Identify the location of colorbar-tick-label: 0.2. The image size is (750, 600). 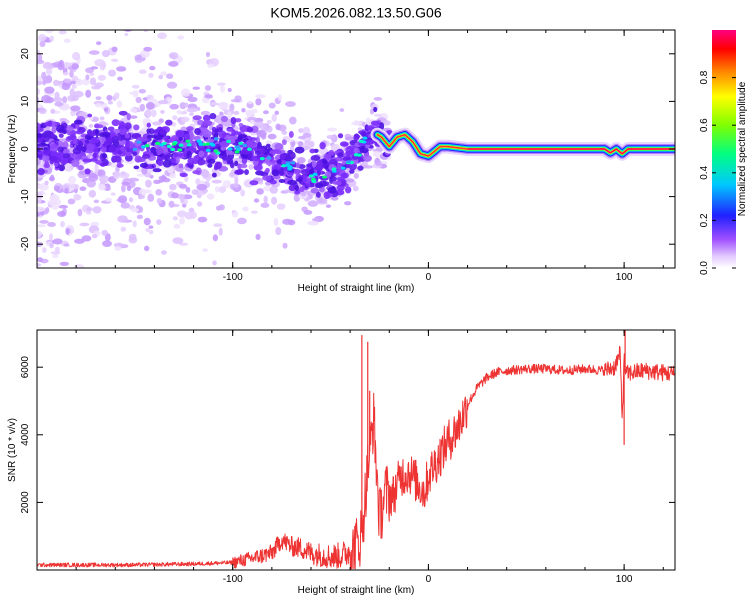
(704, 220).